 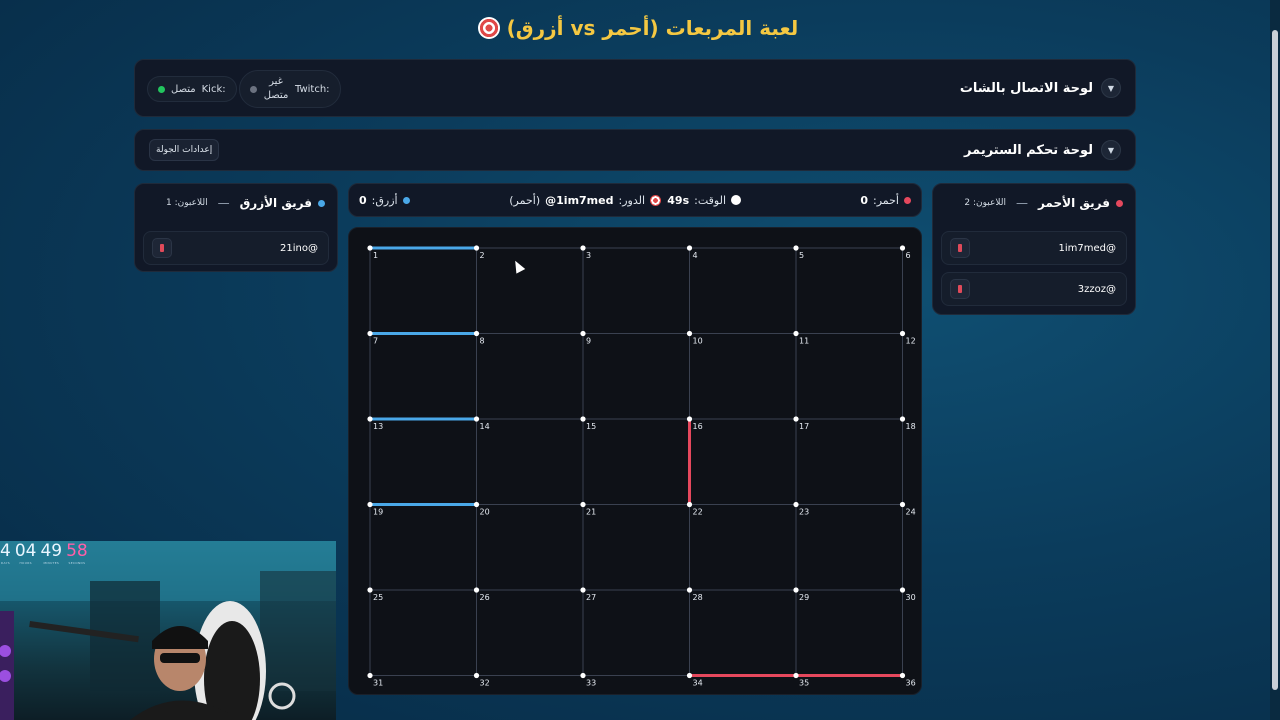 What do you see at coordinates (1096, 289) in the screenshot?
I see `player-name: 3zzoz@` at bounding box center [1096, 289].